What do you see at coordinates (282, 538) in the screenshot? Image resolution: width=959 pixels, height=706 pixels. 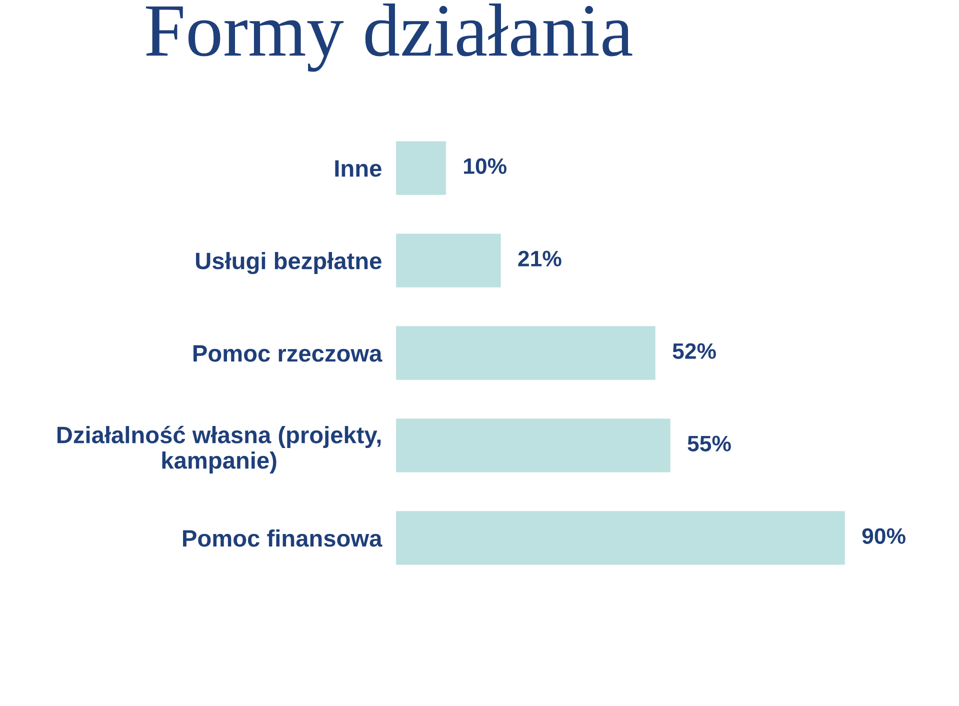 I see `y-tick-label: Pomoc finansowa` at bounding box center [282, 538].